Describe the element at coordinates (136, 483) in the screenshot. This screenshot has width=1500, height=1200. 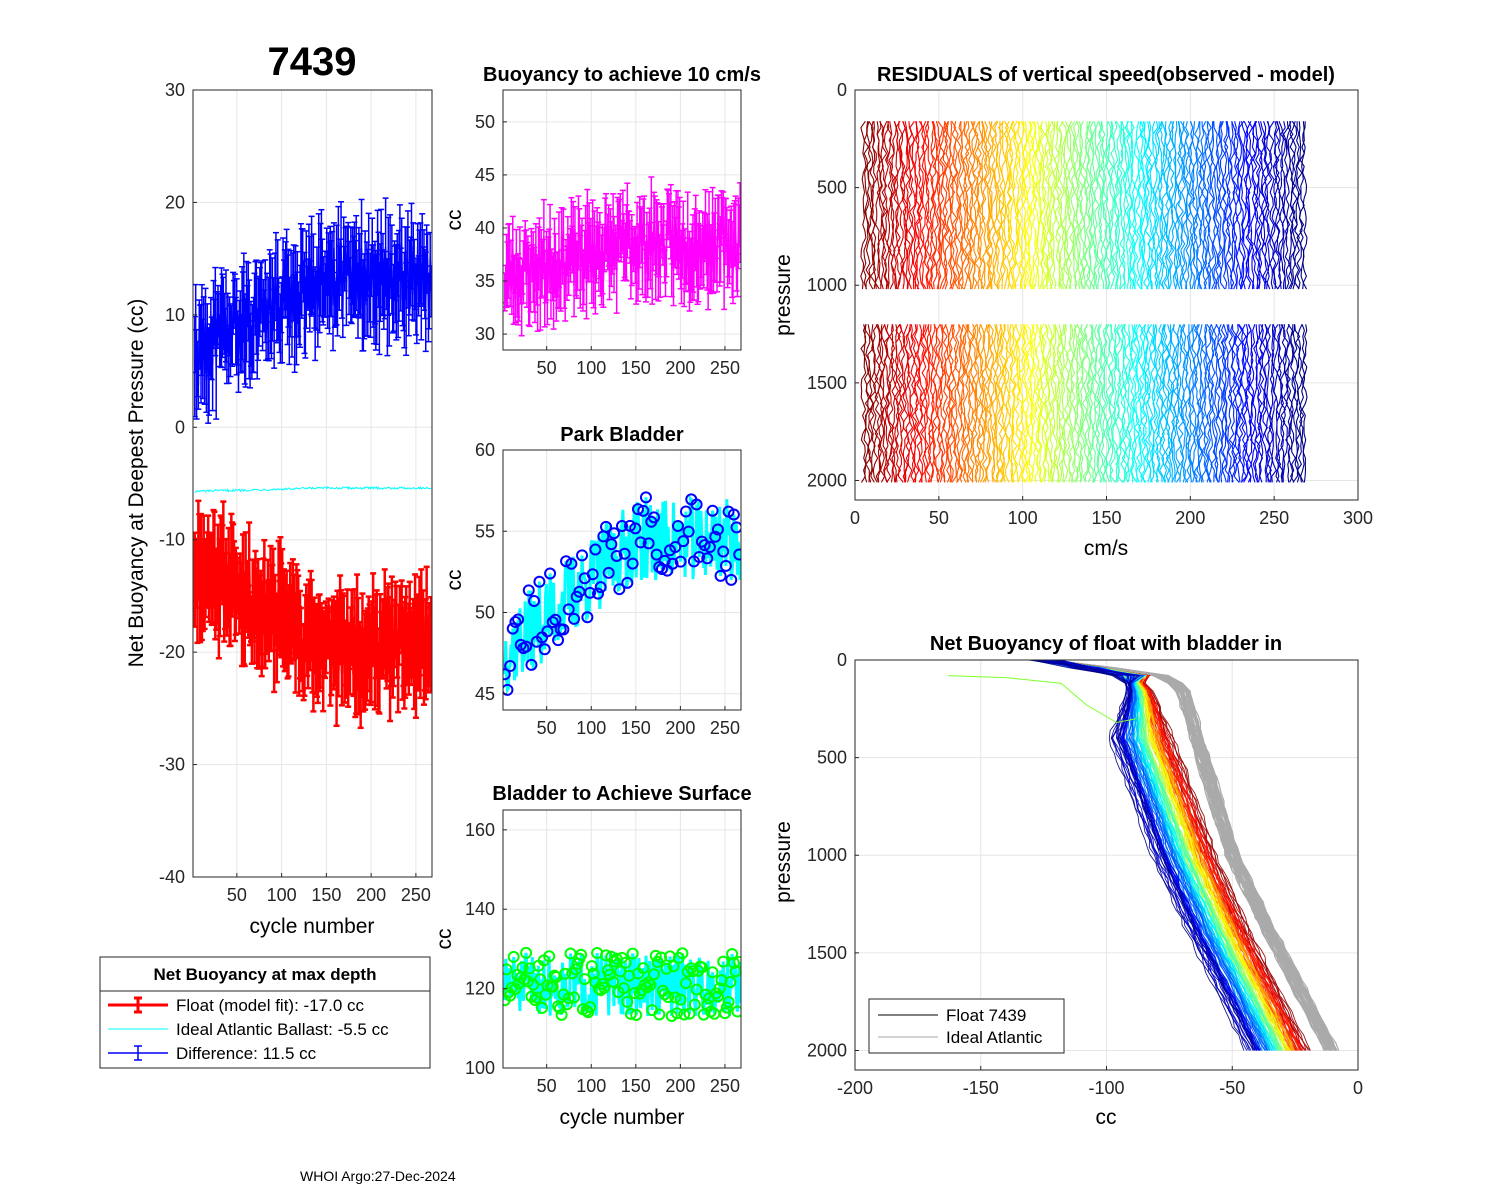
I see `y-axis-label: Net Buoyancy at Deepest Pressure (cc)` at that location.